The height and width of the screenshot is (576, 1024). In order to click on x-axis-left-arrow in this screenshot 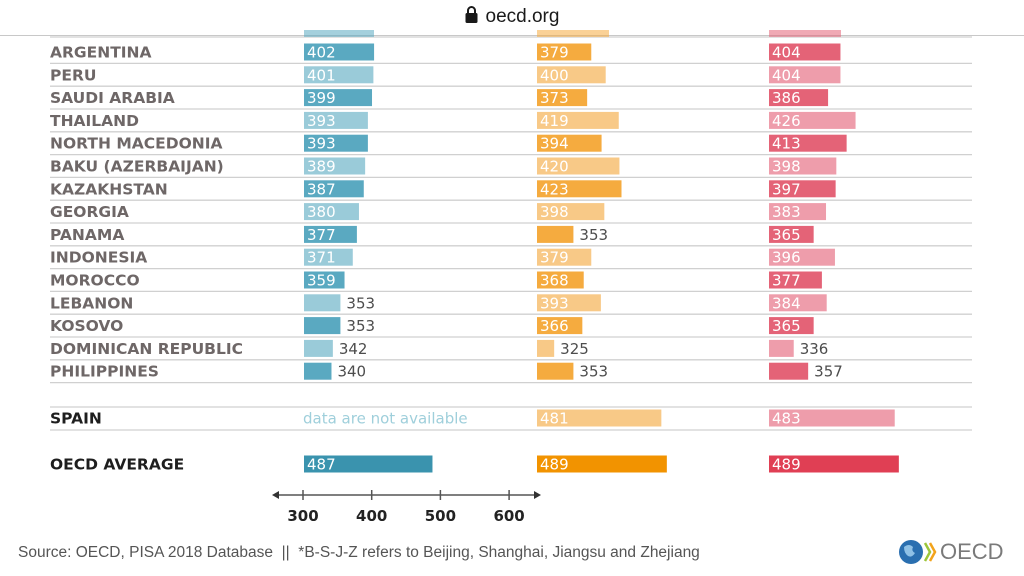, I will do `click(275, 495)`.